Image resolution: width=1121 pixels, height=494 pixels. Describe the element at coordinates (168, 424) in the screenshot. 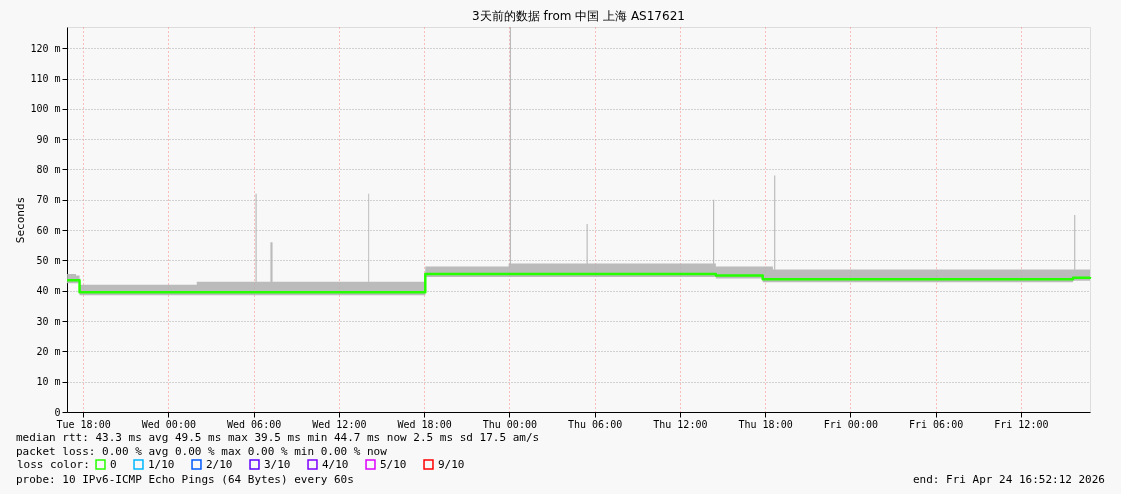

I see `x-tick-label: Wed 00:00` at that location.